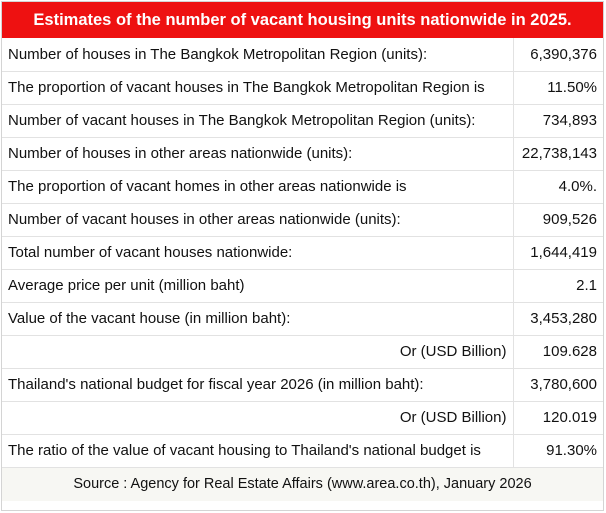 Image resolution: width=606 pixels, height=513 pixels. I want to click on row-value: 109.628, so click(557, 352).